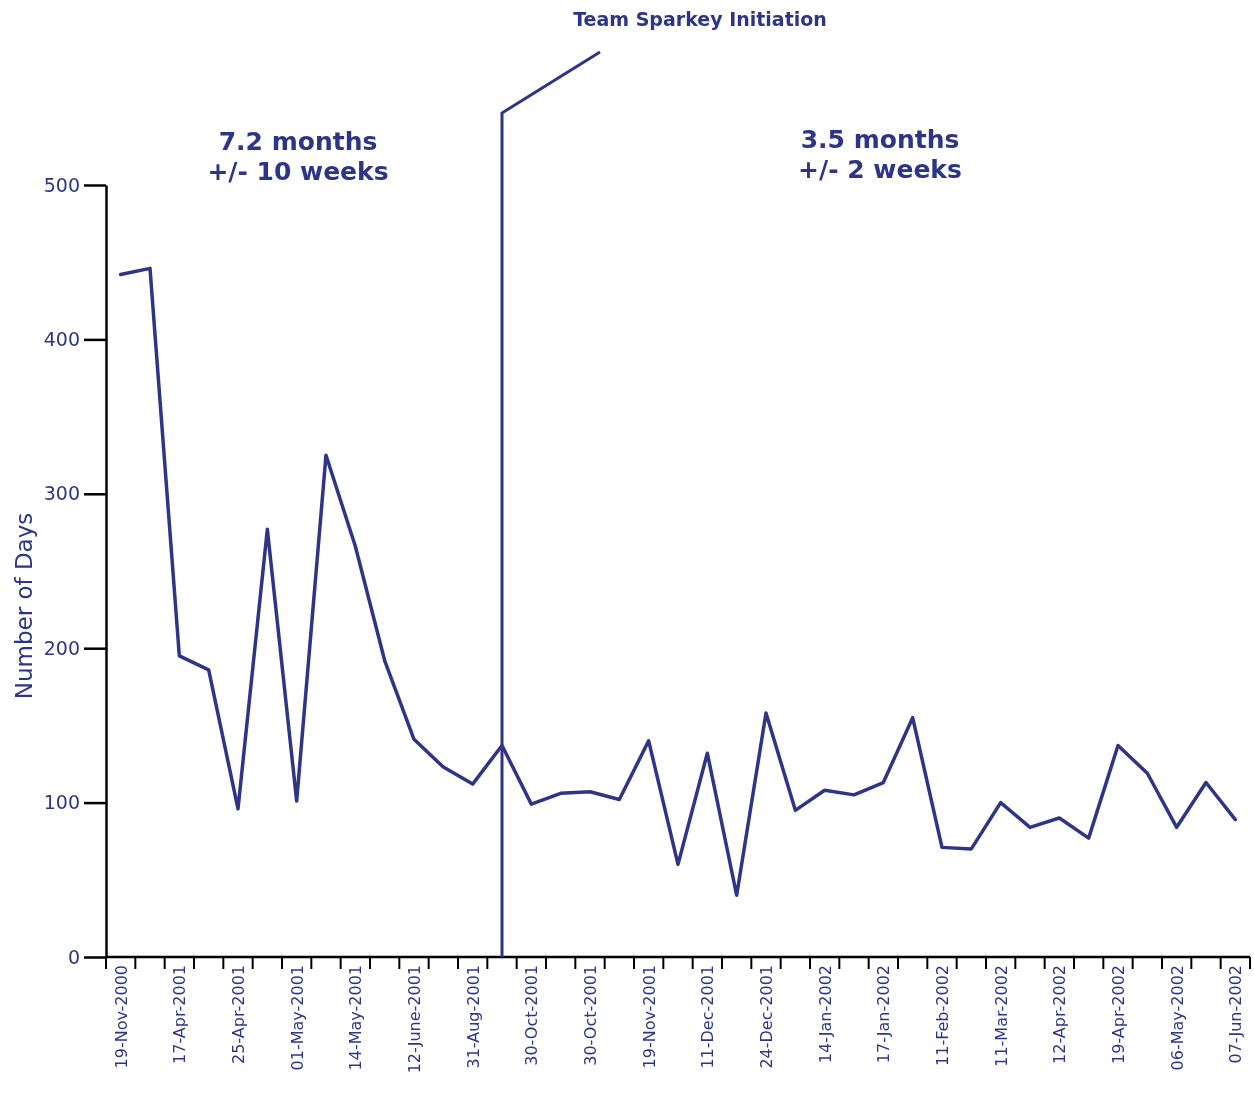 This screenshot has height=1095, width=1254. What do you see at coordinates (880, 154) in the screenshot?
I see `text: 3.5 months +/- 2 weeks` at bounding box center [880, 154].